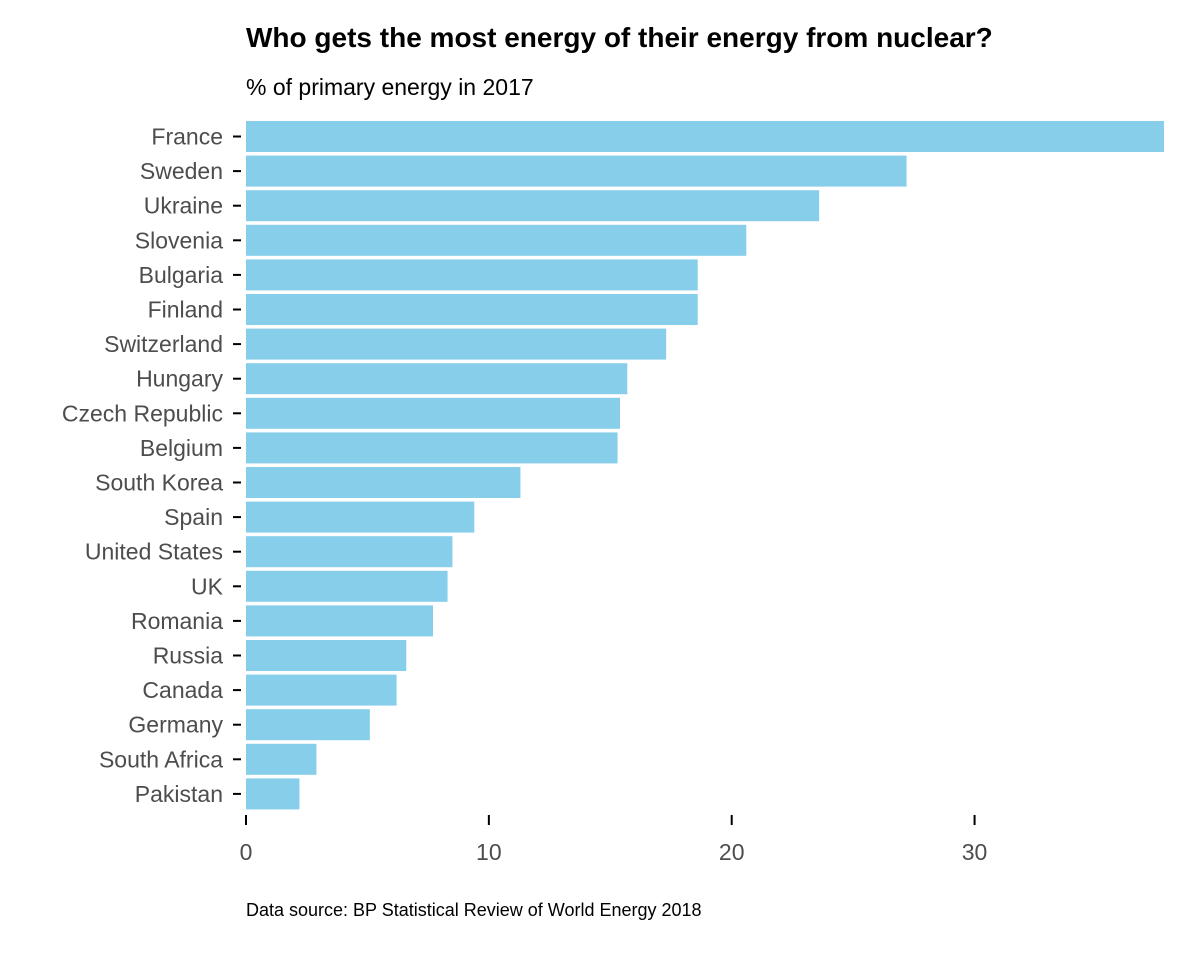  Describe the element at coordinates (181, 275) in the screenshot. I see `y-tick-label-bulgaria: Bulgaria` at that location.